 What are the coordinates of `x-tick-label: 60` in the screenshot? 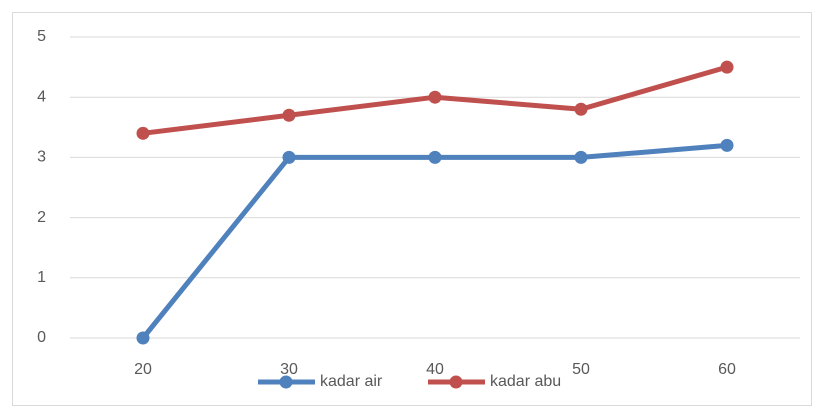 It's located at (727, 369).